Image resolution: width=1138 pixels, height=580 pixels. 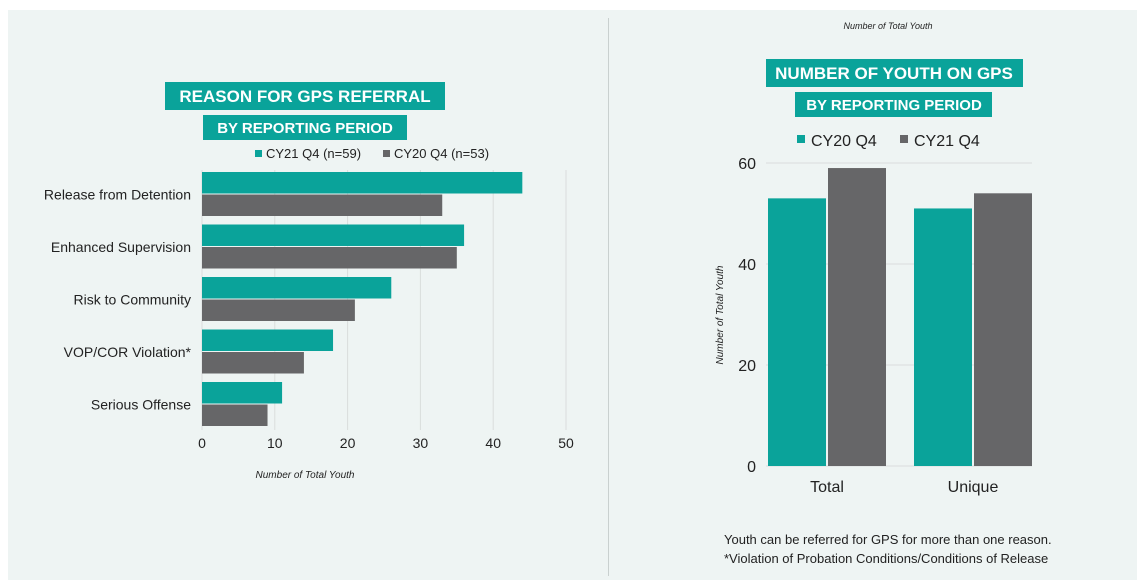 I want to click on left-legend: CY21 Q4 (n=59) CY20 Q4 (n=53), so click(x=372, y=153).